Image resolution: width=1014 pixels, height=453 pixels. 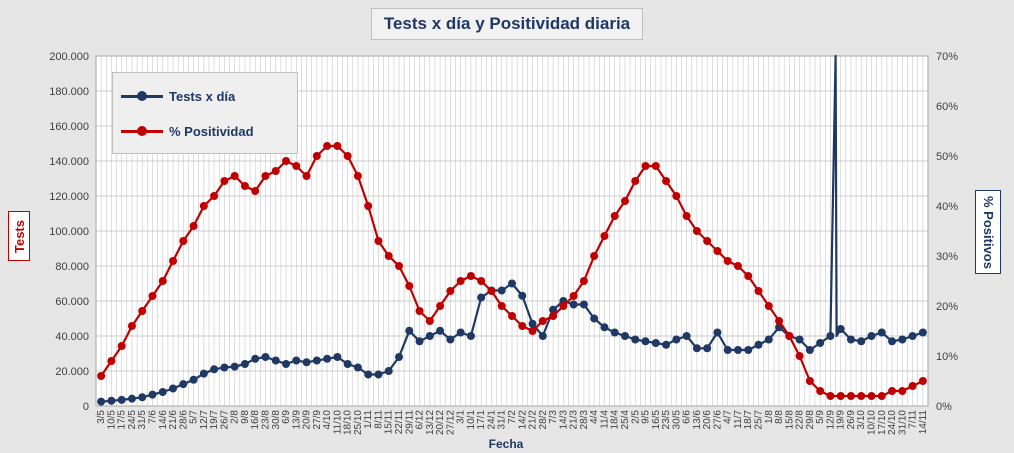 What do you see at coordinates (265, 420) in the screenshot?
I see `x-tick-label: 23/8` at bounding box center [265, 420].